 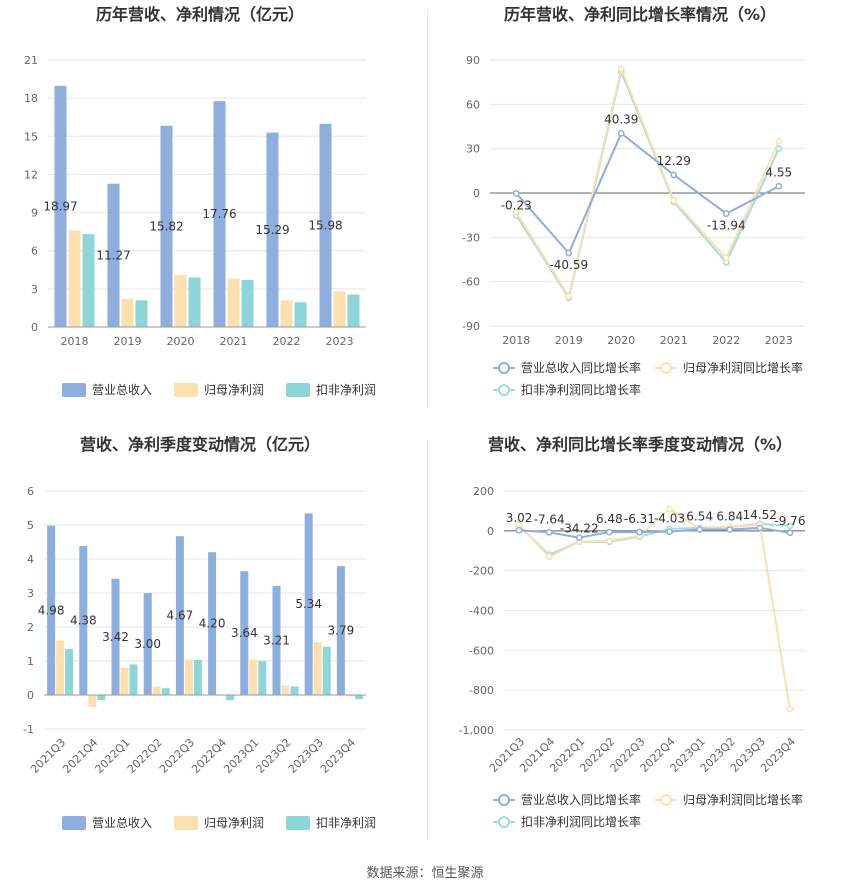 I want to click on data-label: 3.64, so click(x=244, y=633).